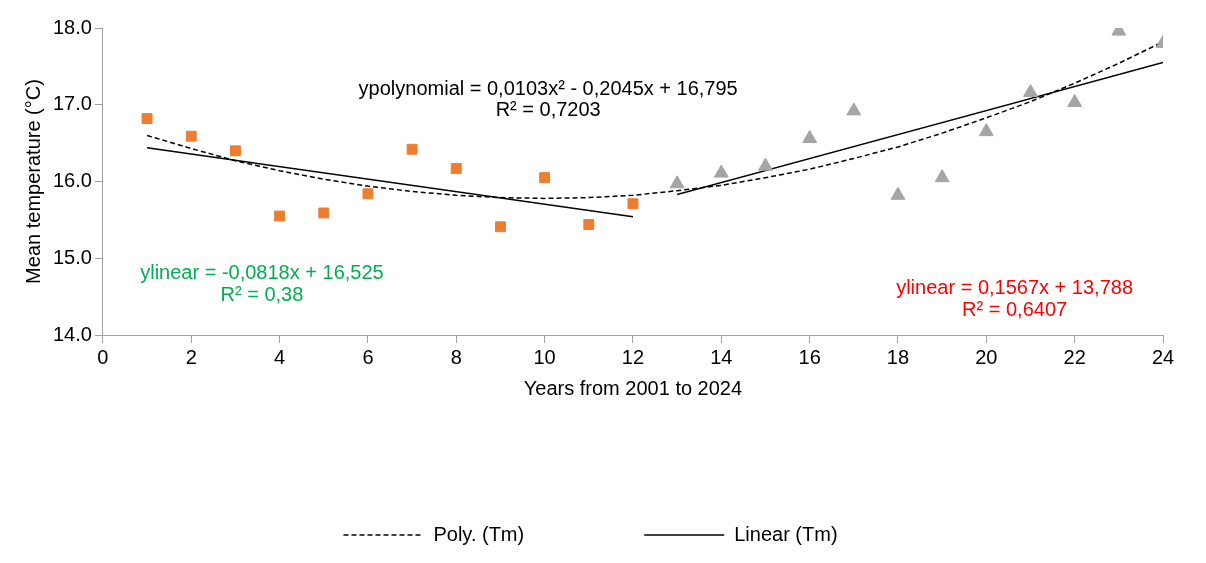 The image size is (1206, 563). I want to click on y-tick-label: 17.0, so click(72, 103).